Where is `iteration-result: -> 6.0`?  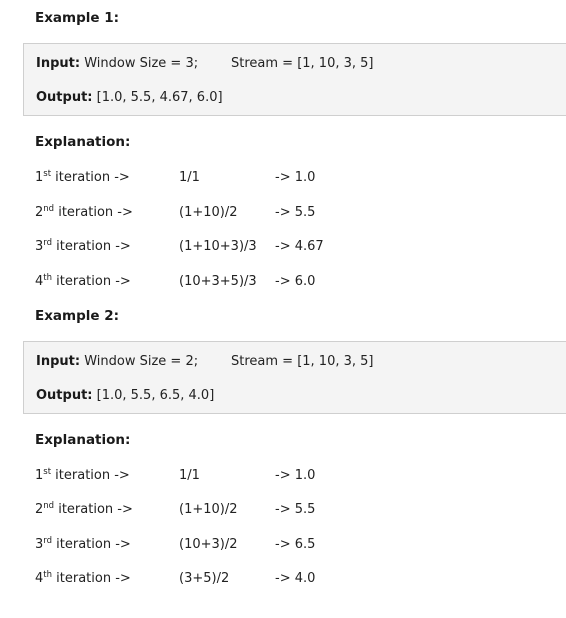 iteration-result: -> 6.0 is located at coordinates (295, 281).